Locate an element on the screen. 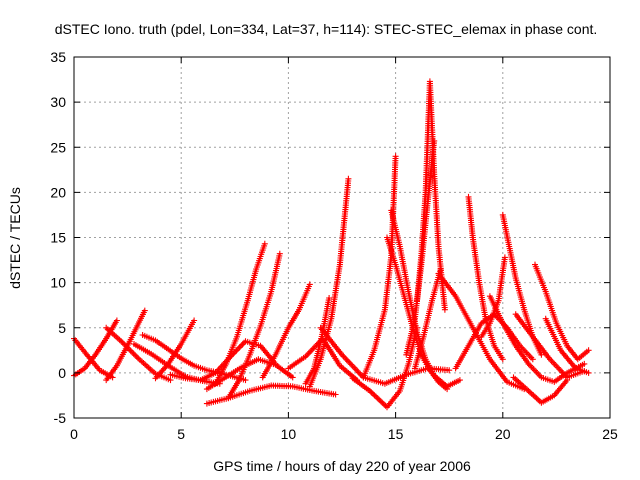 This screenshot has width=640, height=480. y-tick-label: 20 is located at coordinates (58, 192).